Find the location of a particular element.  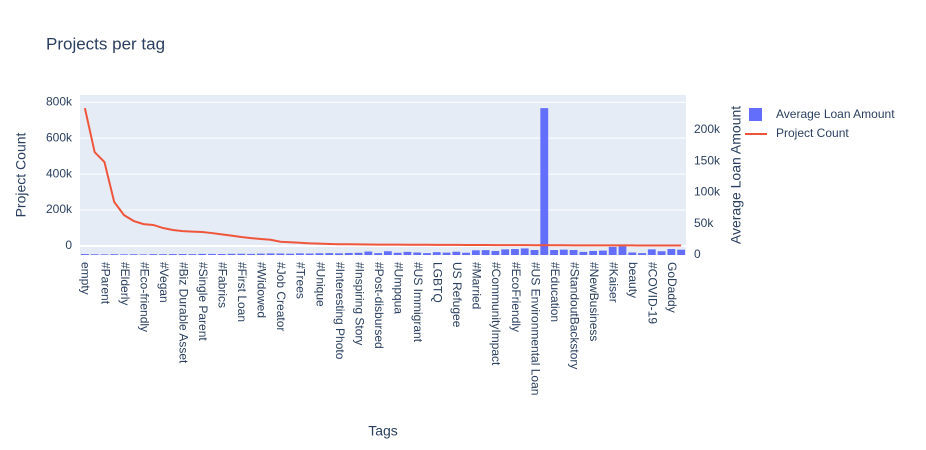

x-tick-label: LGBTQ is located at coordinates (438, 282).